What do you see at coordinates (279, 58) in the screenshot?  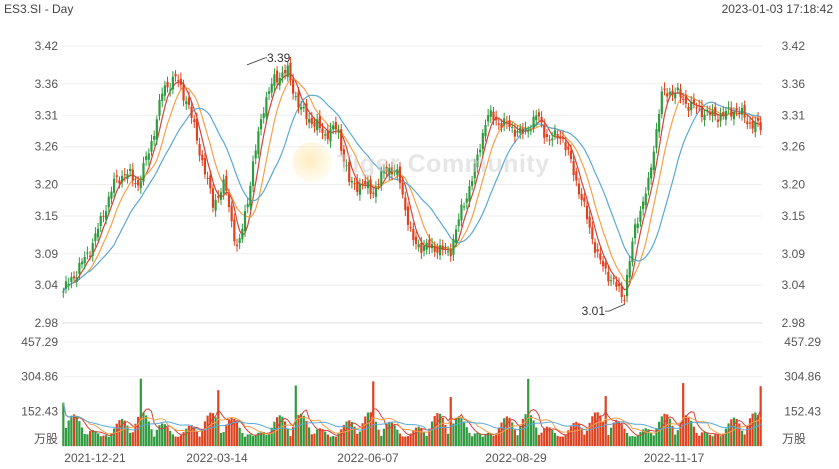 I see `high-annotation-label: 3.39` at bounding box center [279, 58].